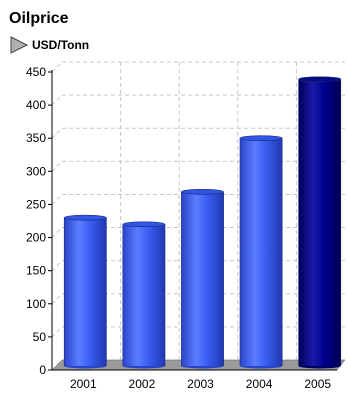 Image resolution: width=348 pixels, height=394 pixels. I want to click on bar-2001, so click(85, 291).